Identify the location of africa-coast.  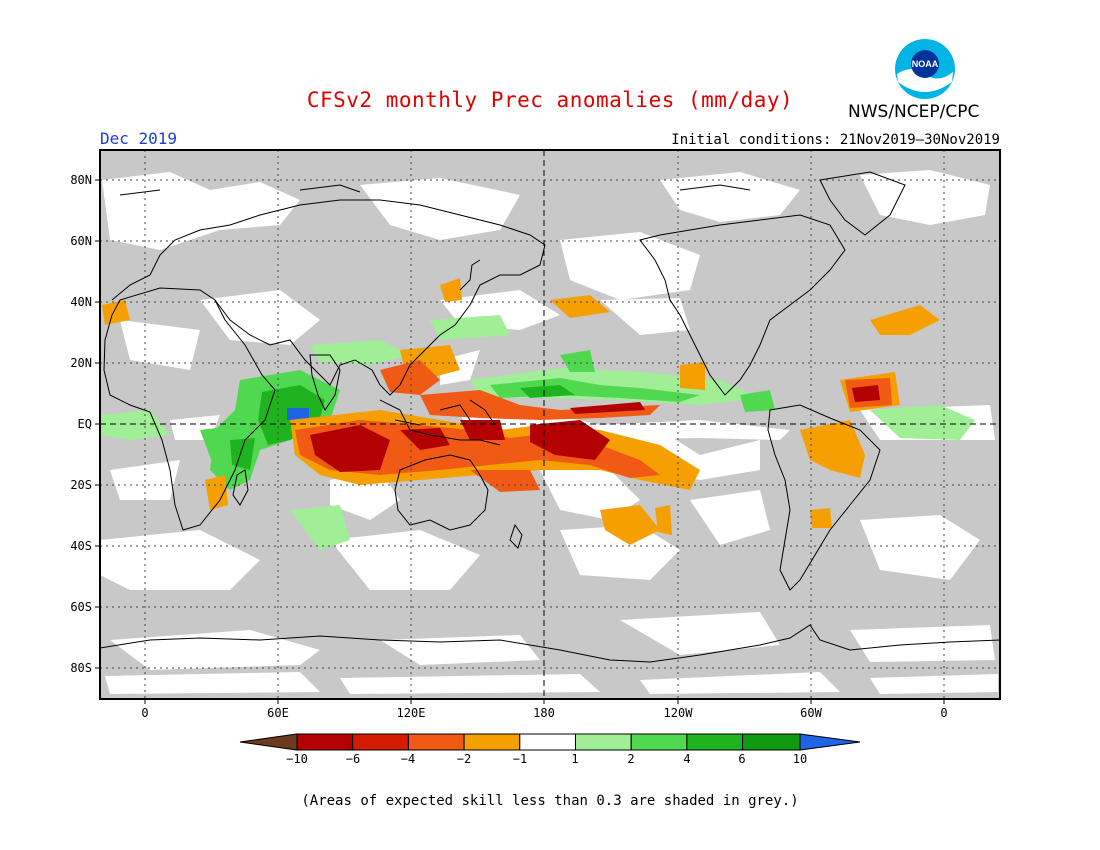
(189, 409).